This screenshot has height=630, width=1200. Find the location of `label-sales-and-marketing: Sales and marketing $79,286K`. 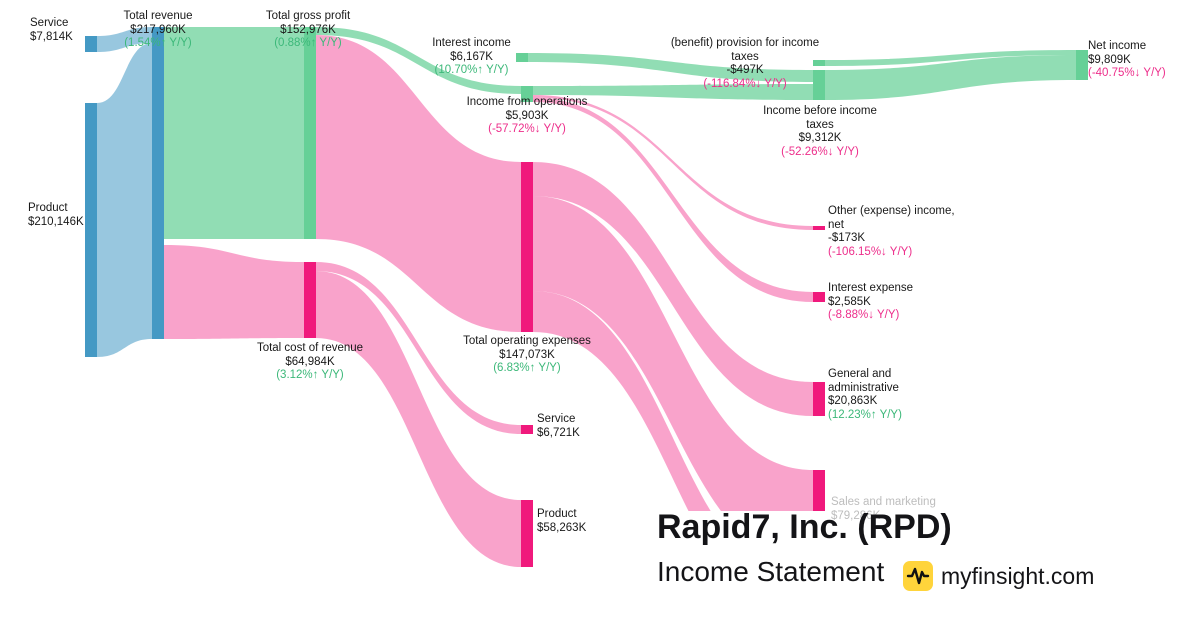

label-sales-and-marketing: Sales and marketing $79,286K is located at coordinates (883, 509).